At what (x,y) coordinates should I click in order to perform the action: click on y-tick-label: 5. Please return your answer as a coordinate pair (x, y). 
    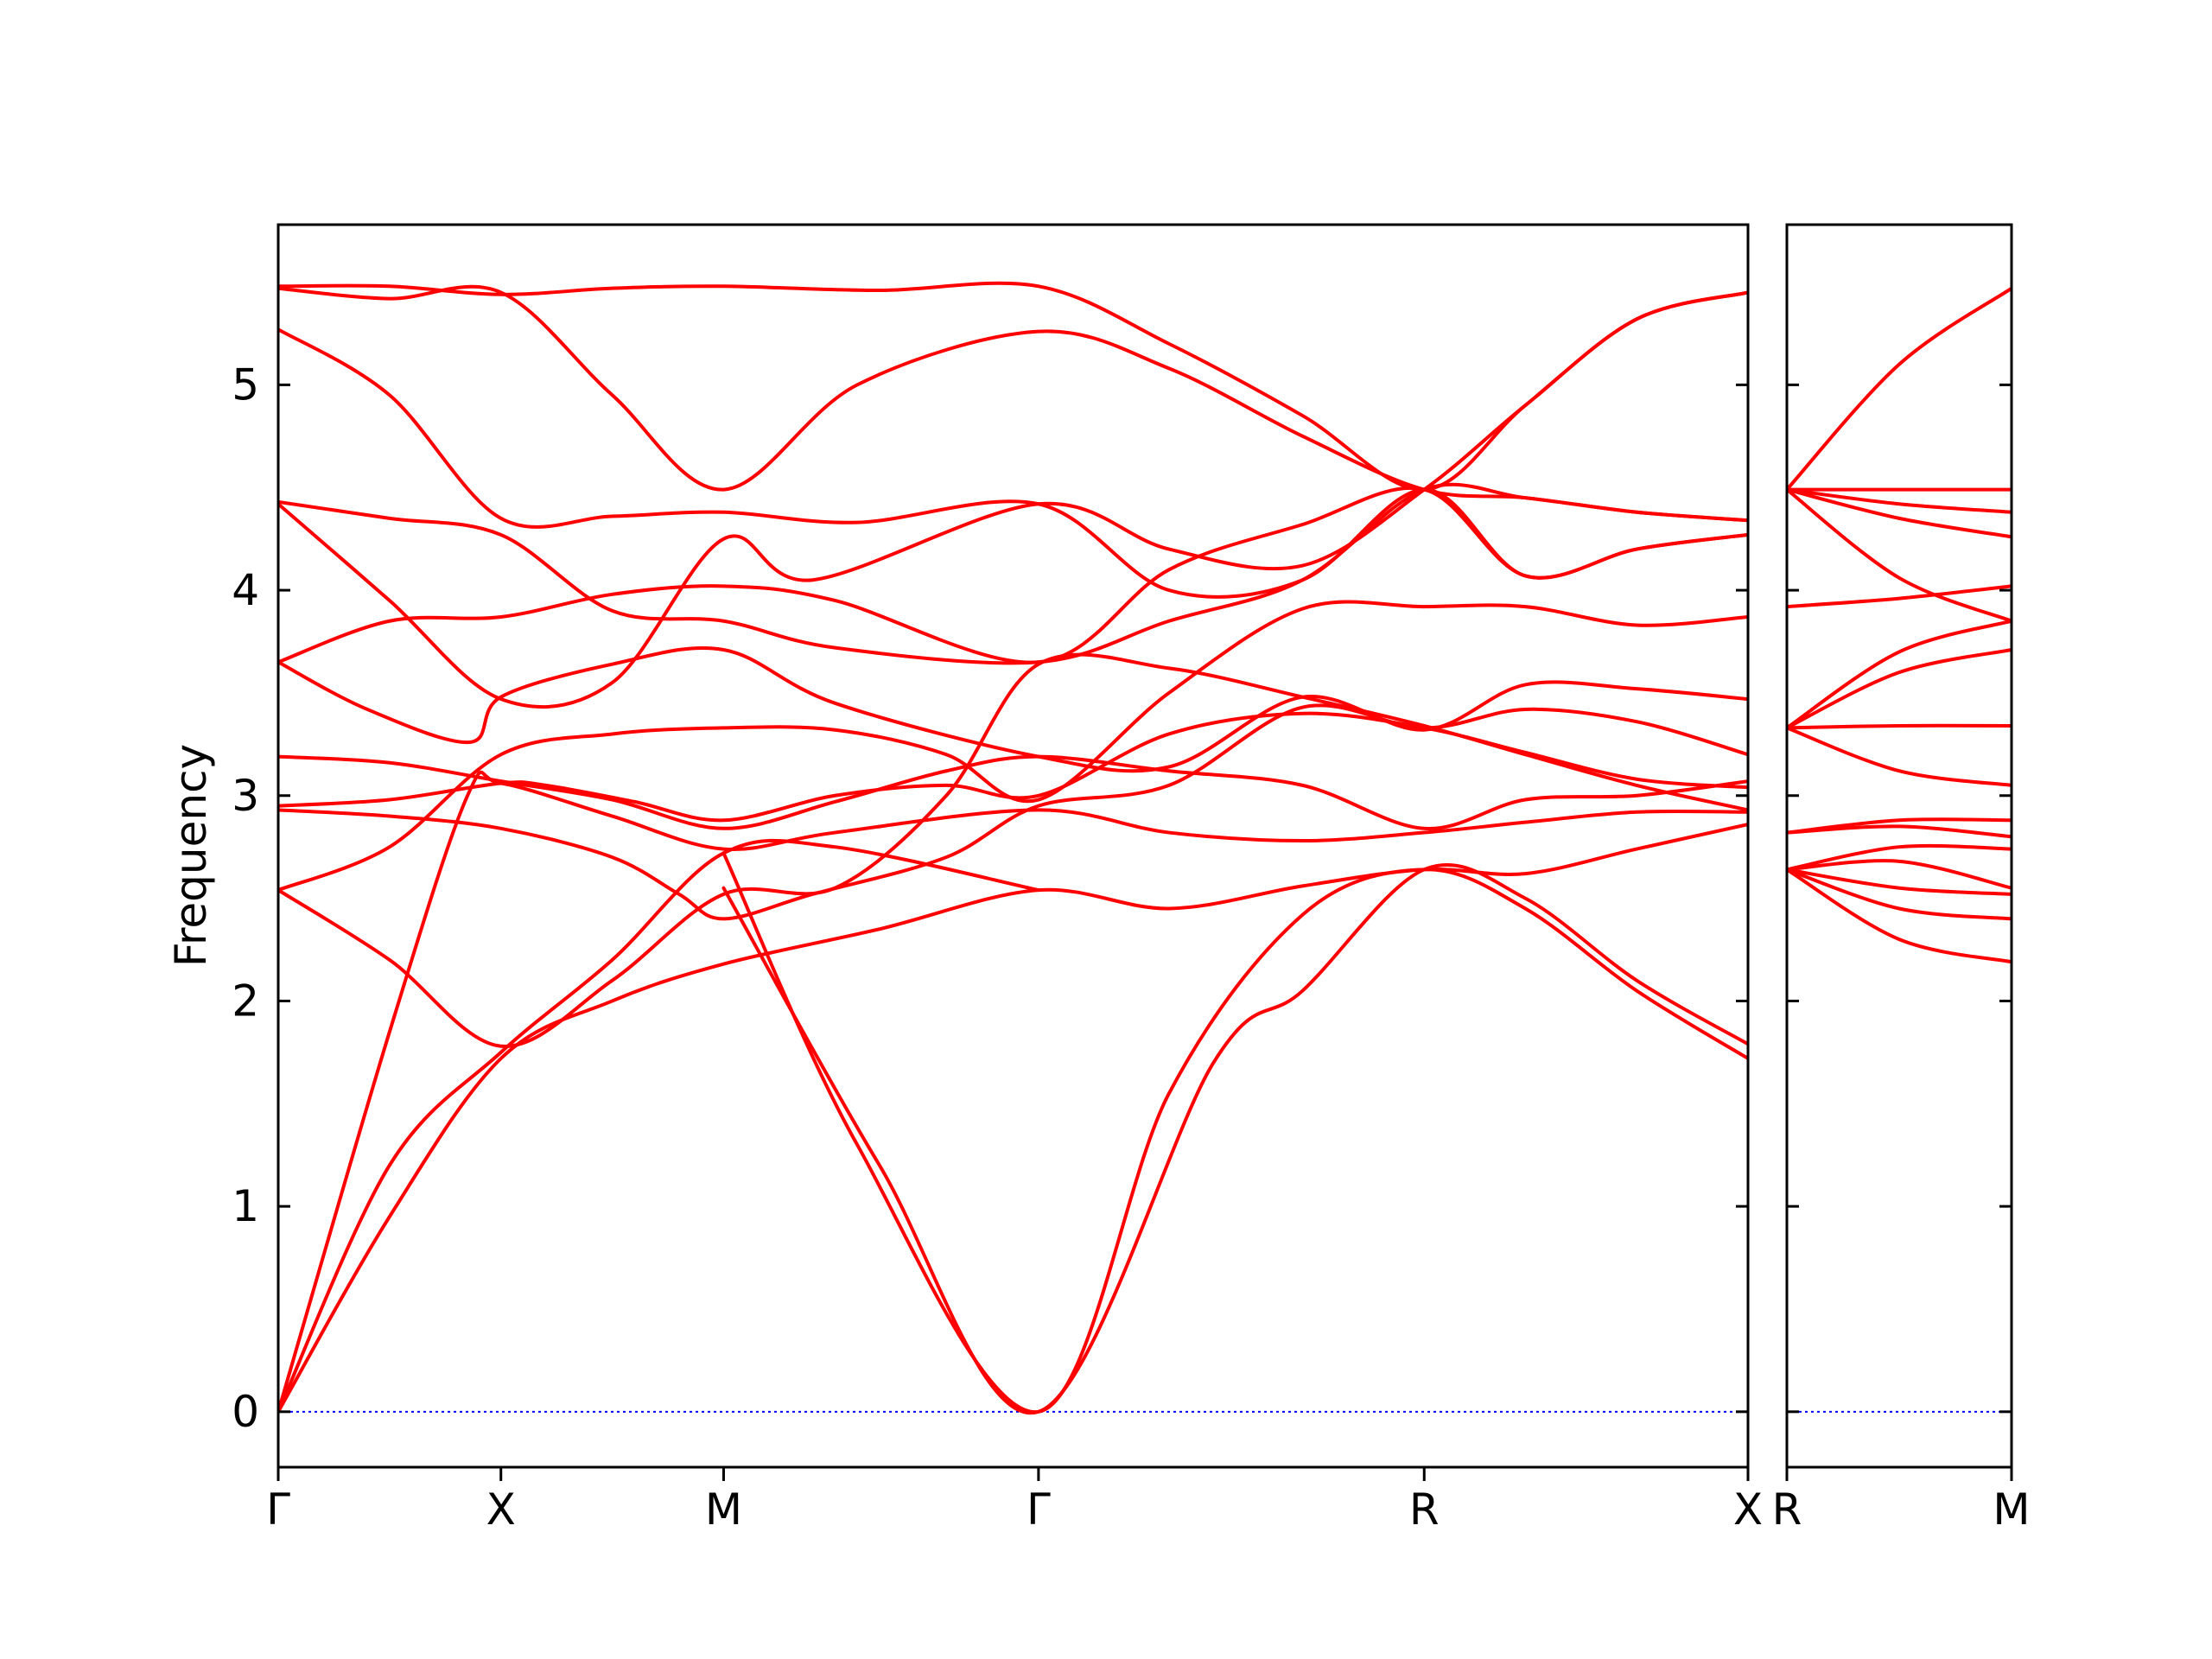
    Looking at the image, I should click on (245, 384).